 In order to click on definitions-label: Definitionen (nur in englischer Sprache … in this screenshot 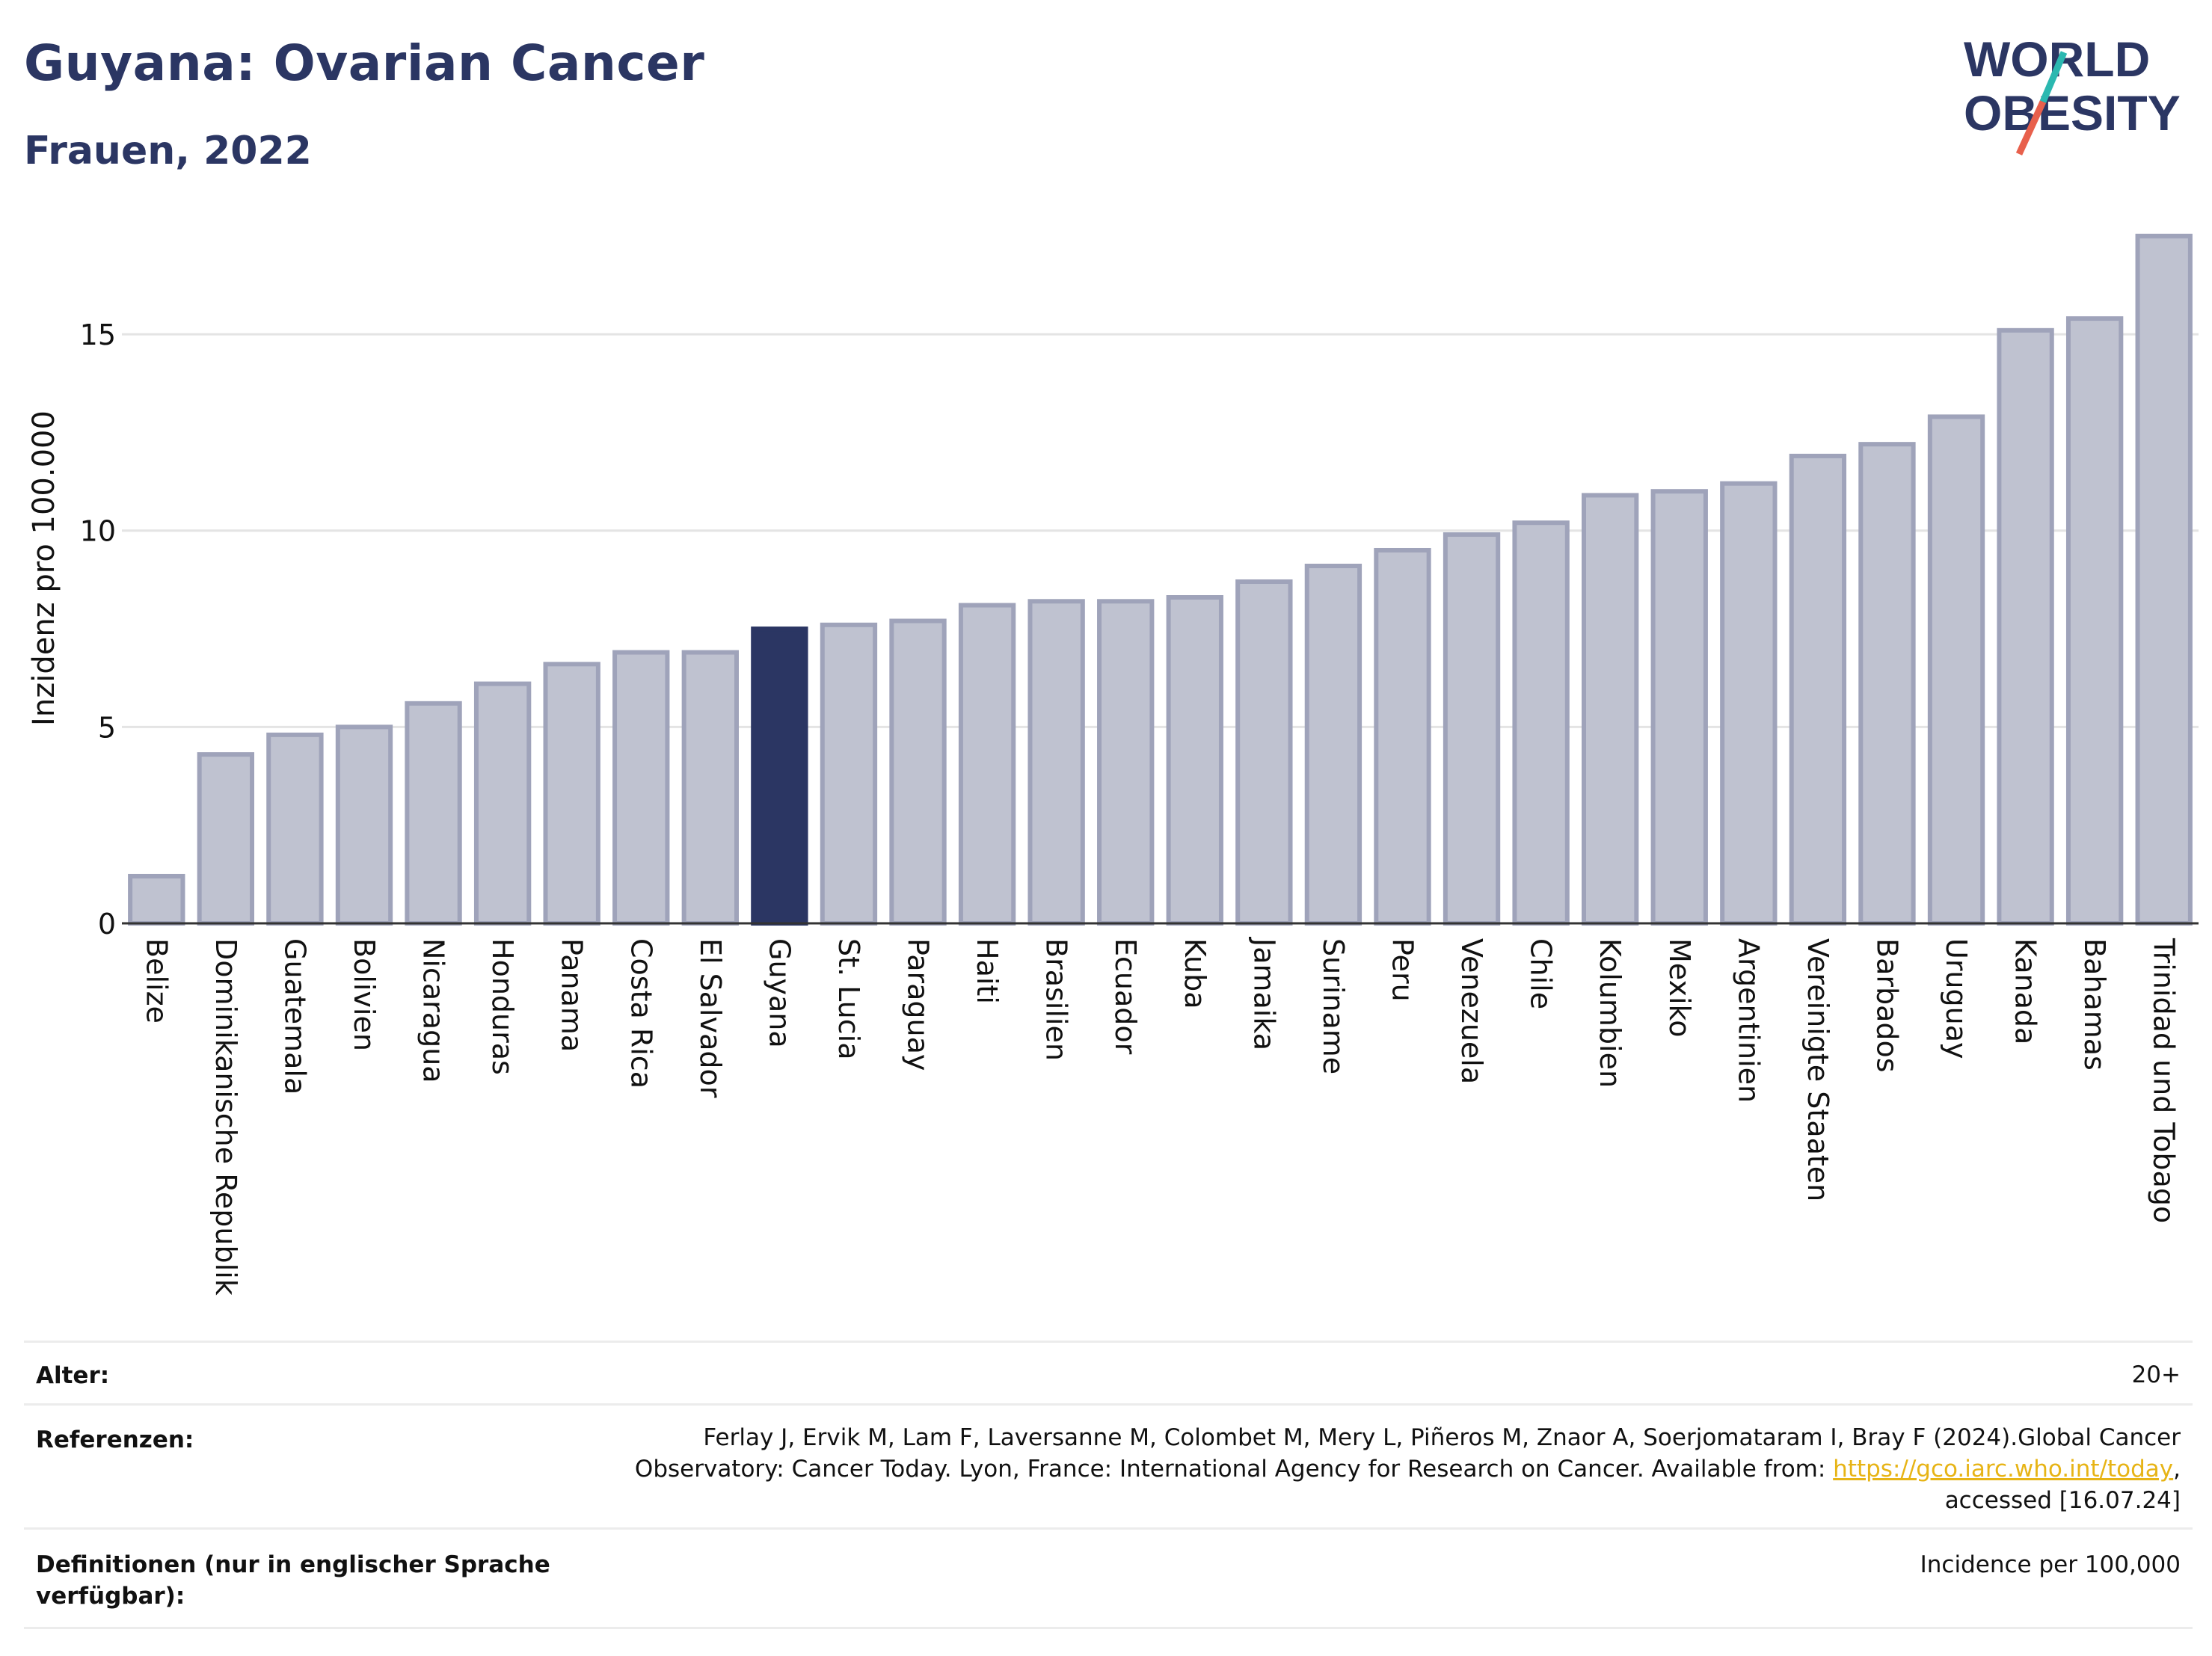, I will do `click(293, 1580)`.